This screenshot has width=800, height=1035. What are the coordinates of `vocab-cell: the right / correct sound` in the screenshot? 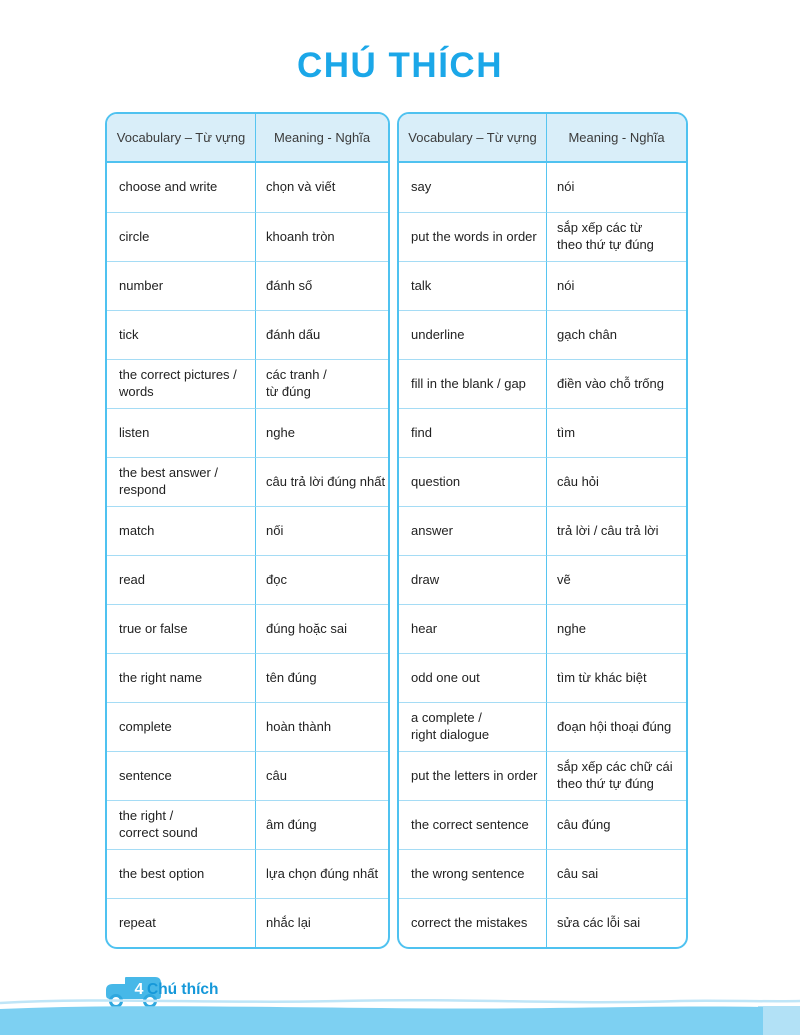 It's located at (181, 824).